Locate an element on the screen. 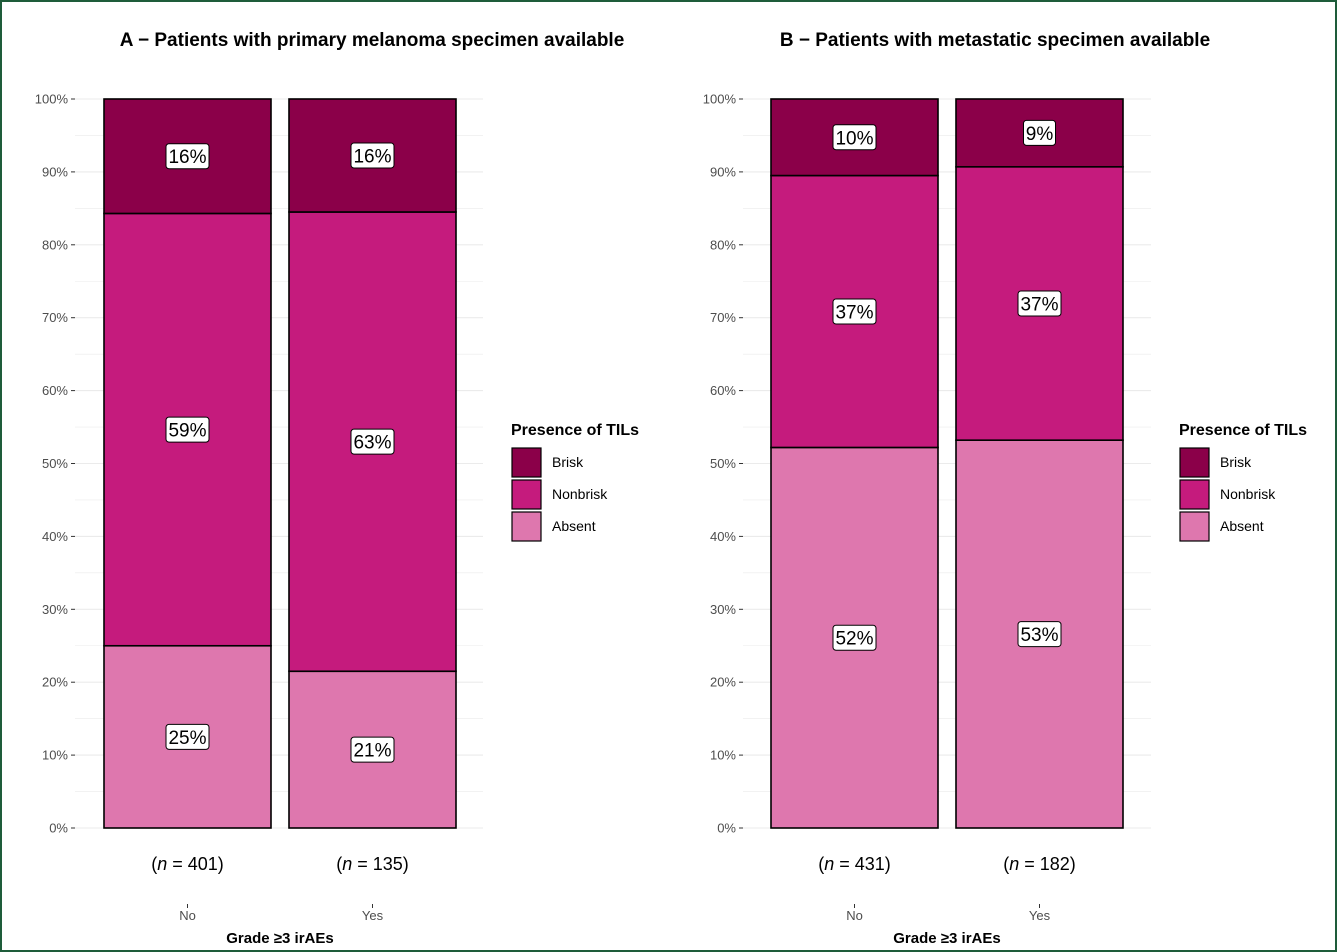 This screenshot has height=952, width=1337. data-label-absent-yes: 53% is located at coordinates (1039, 634).